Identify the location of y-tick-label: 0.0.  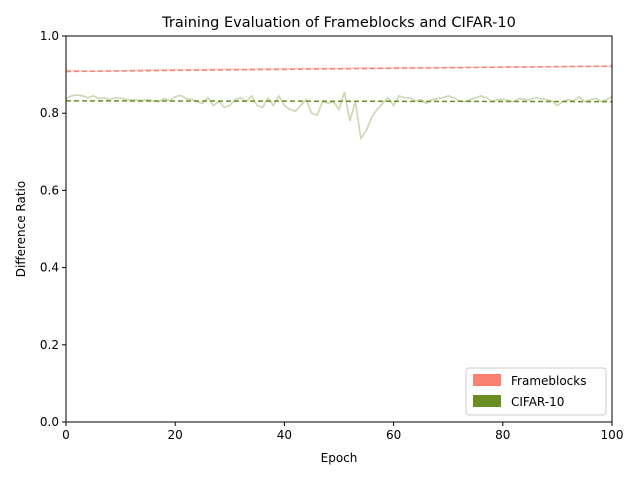
(49, 422).